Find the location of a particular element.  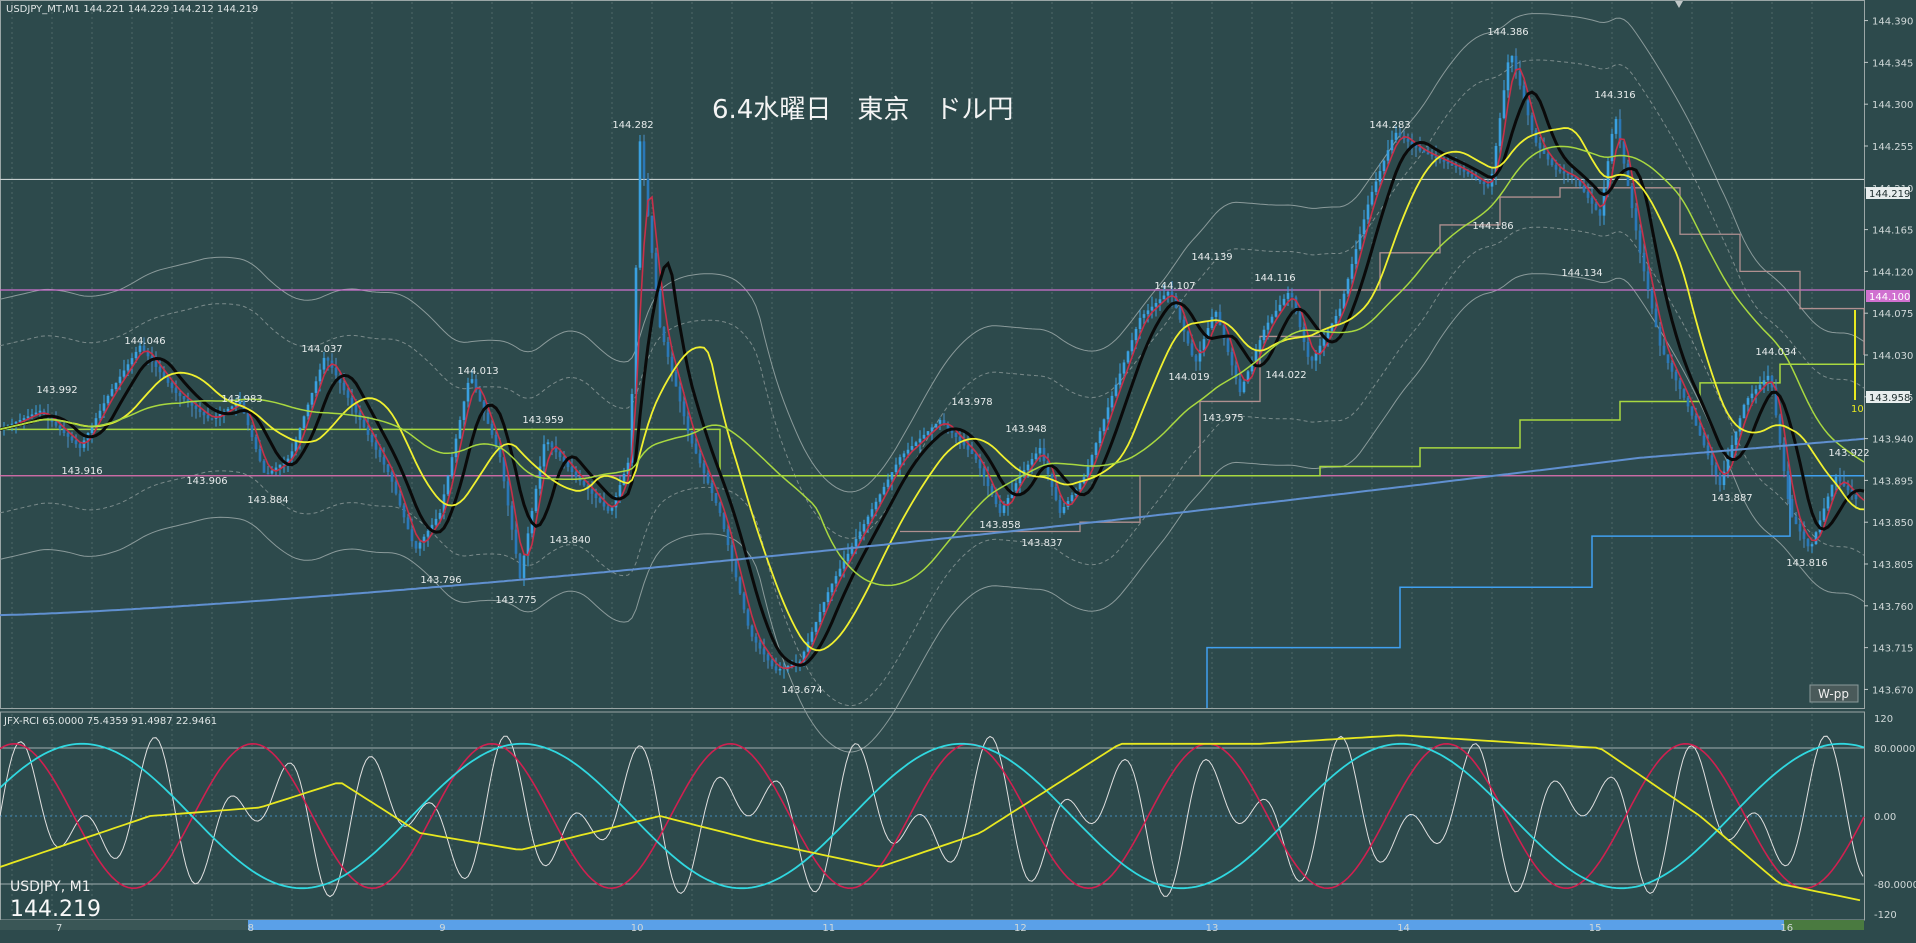

price-annotation: 143.858 is located at coordinates (999, 525).